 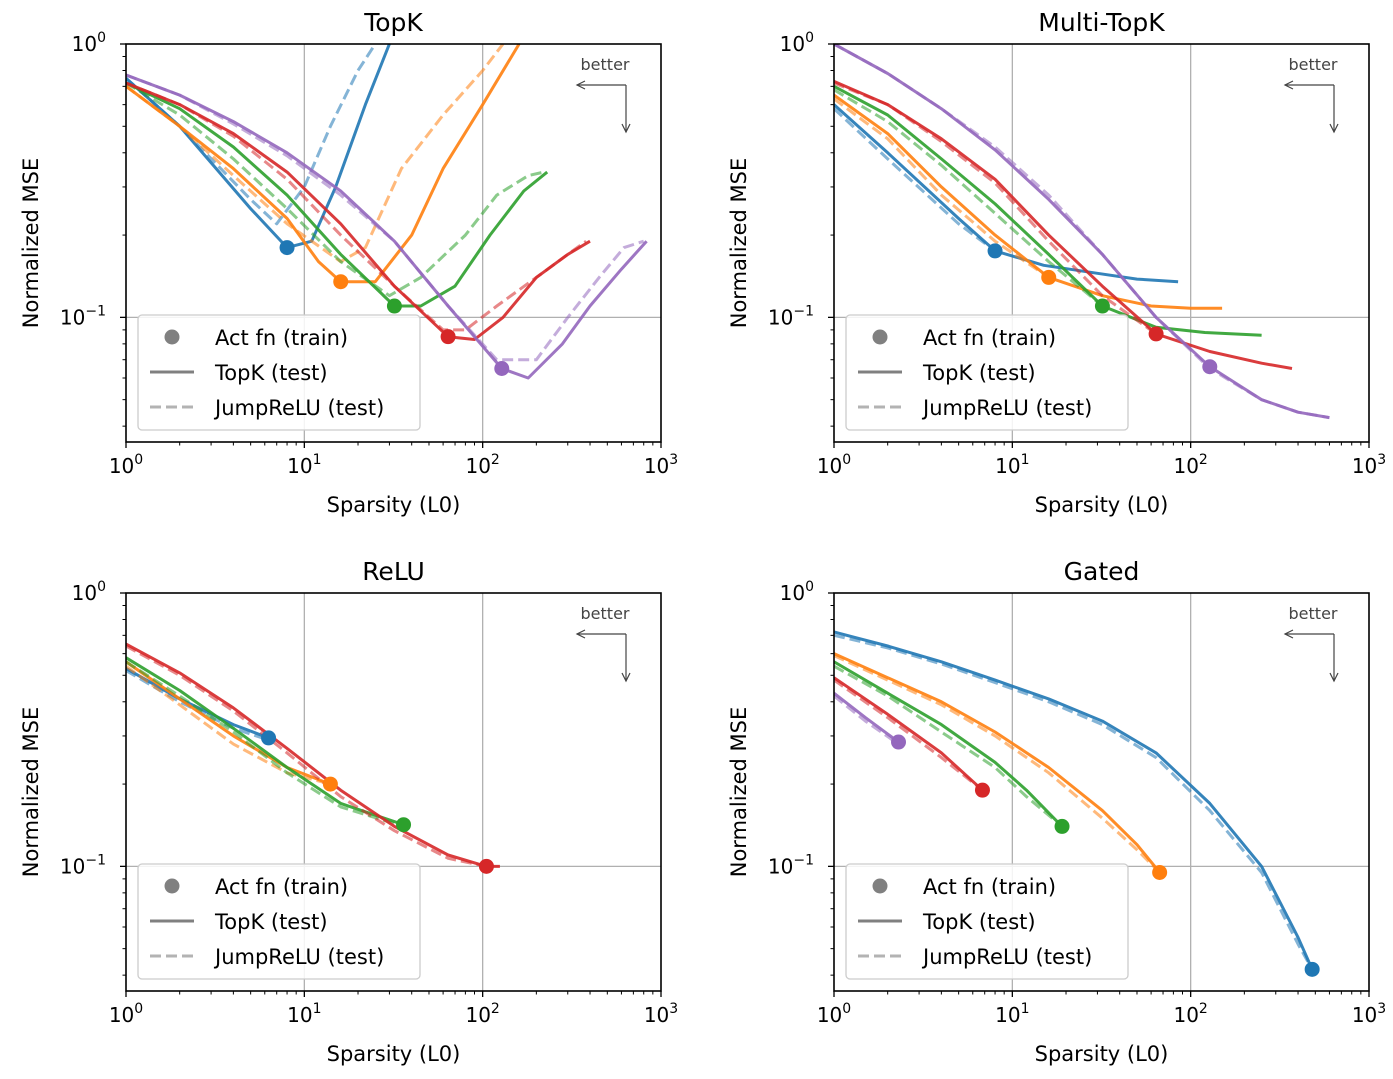 What do you see at coordinates (393, 571) in the screenshot?
I see `chart-title: ReLU` at bounding box center [393, 571].